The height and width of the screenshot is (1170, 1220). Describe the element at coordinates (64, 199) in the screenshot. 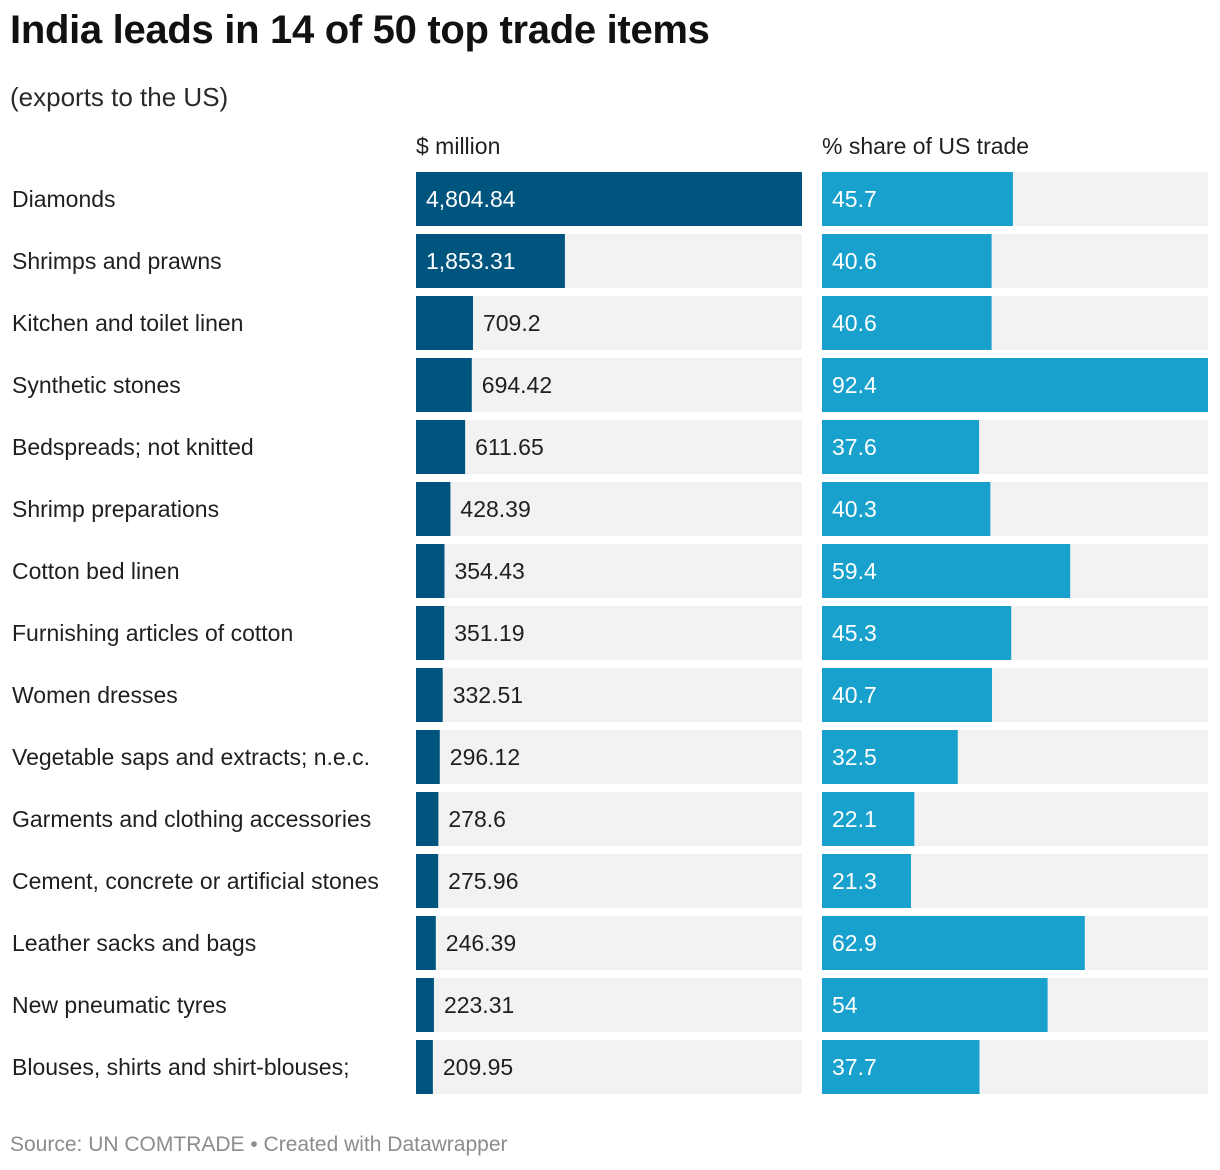

I see `category-label: Diamonds` at that location.